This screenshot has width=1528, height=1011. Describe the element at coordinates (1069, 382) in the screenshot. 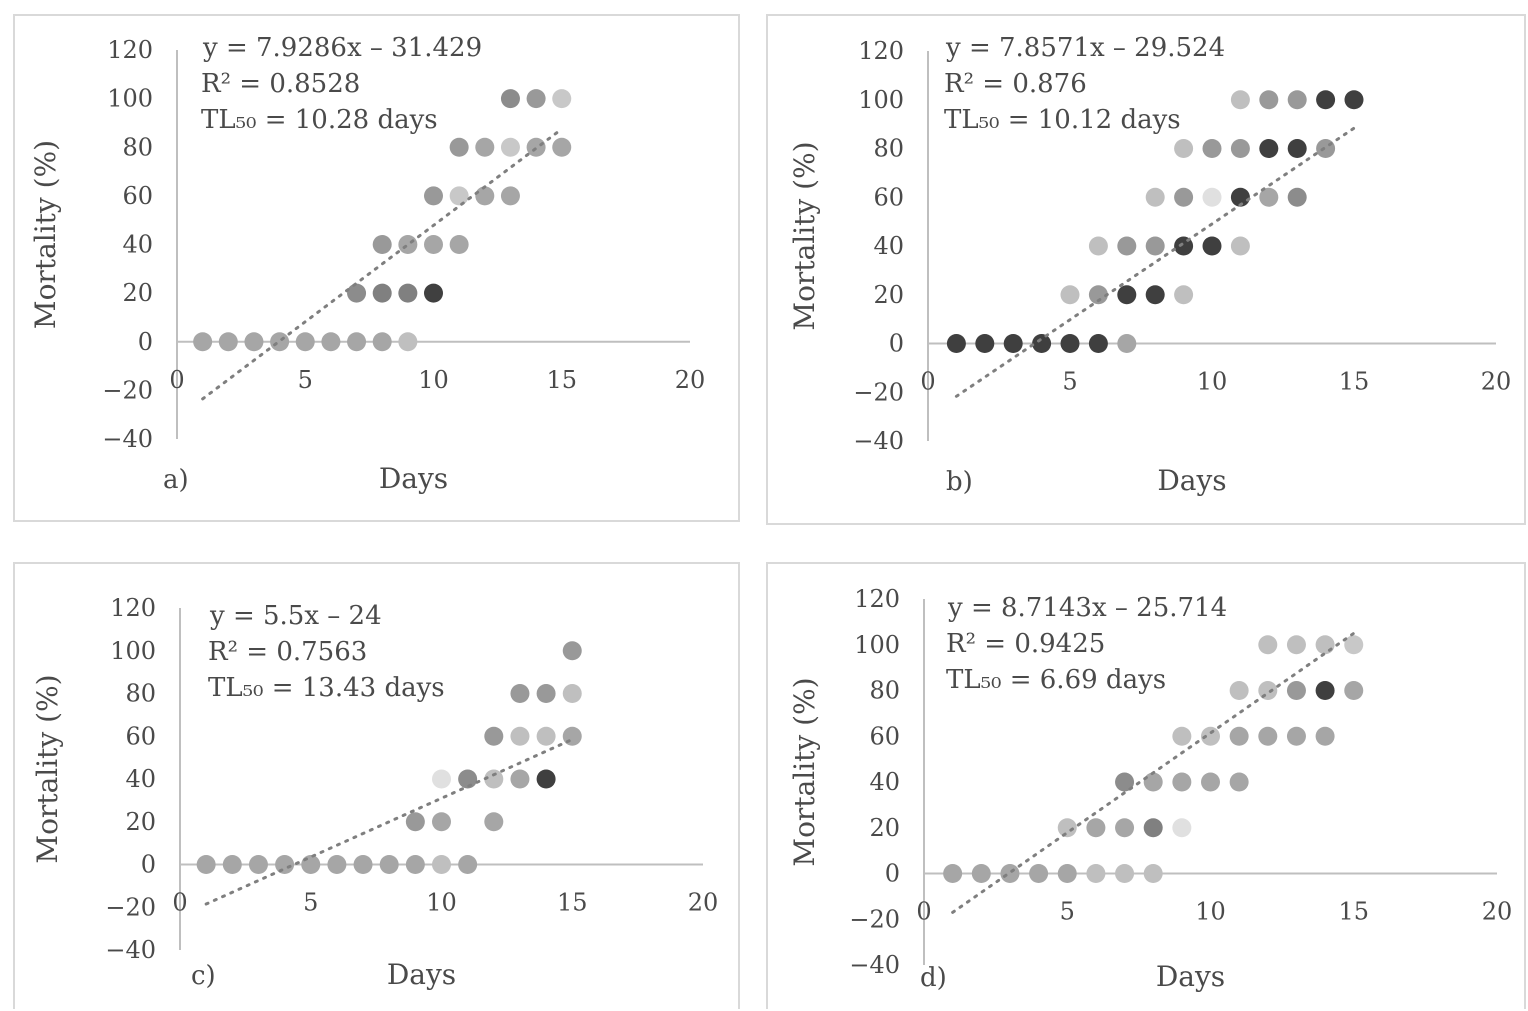

I see `x-tick-label: 5` at that location.